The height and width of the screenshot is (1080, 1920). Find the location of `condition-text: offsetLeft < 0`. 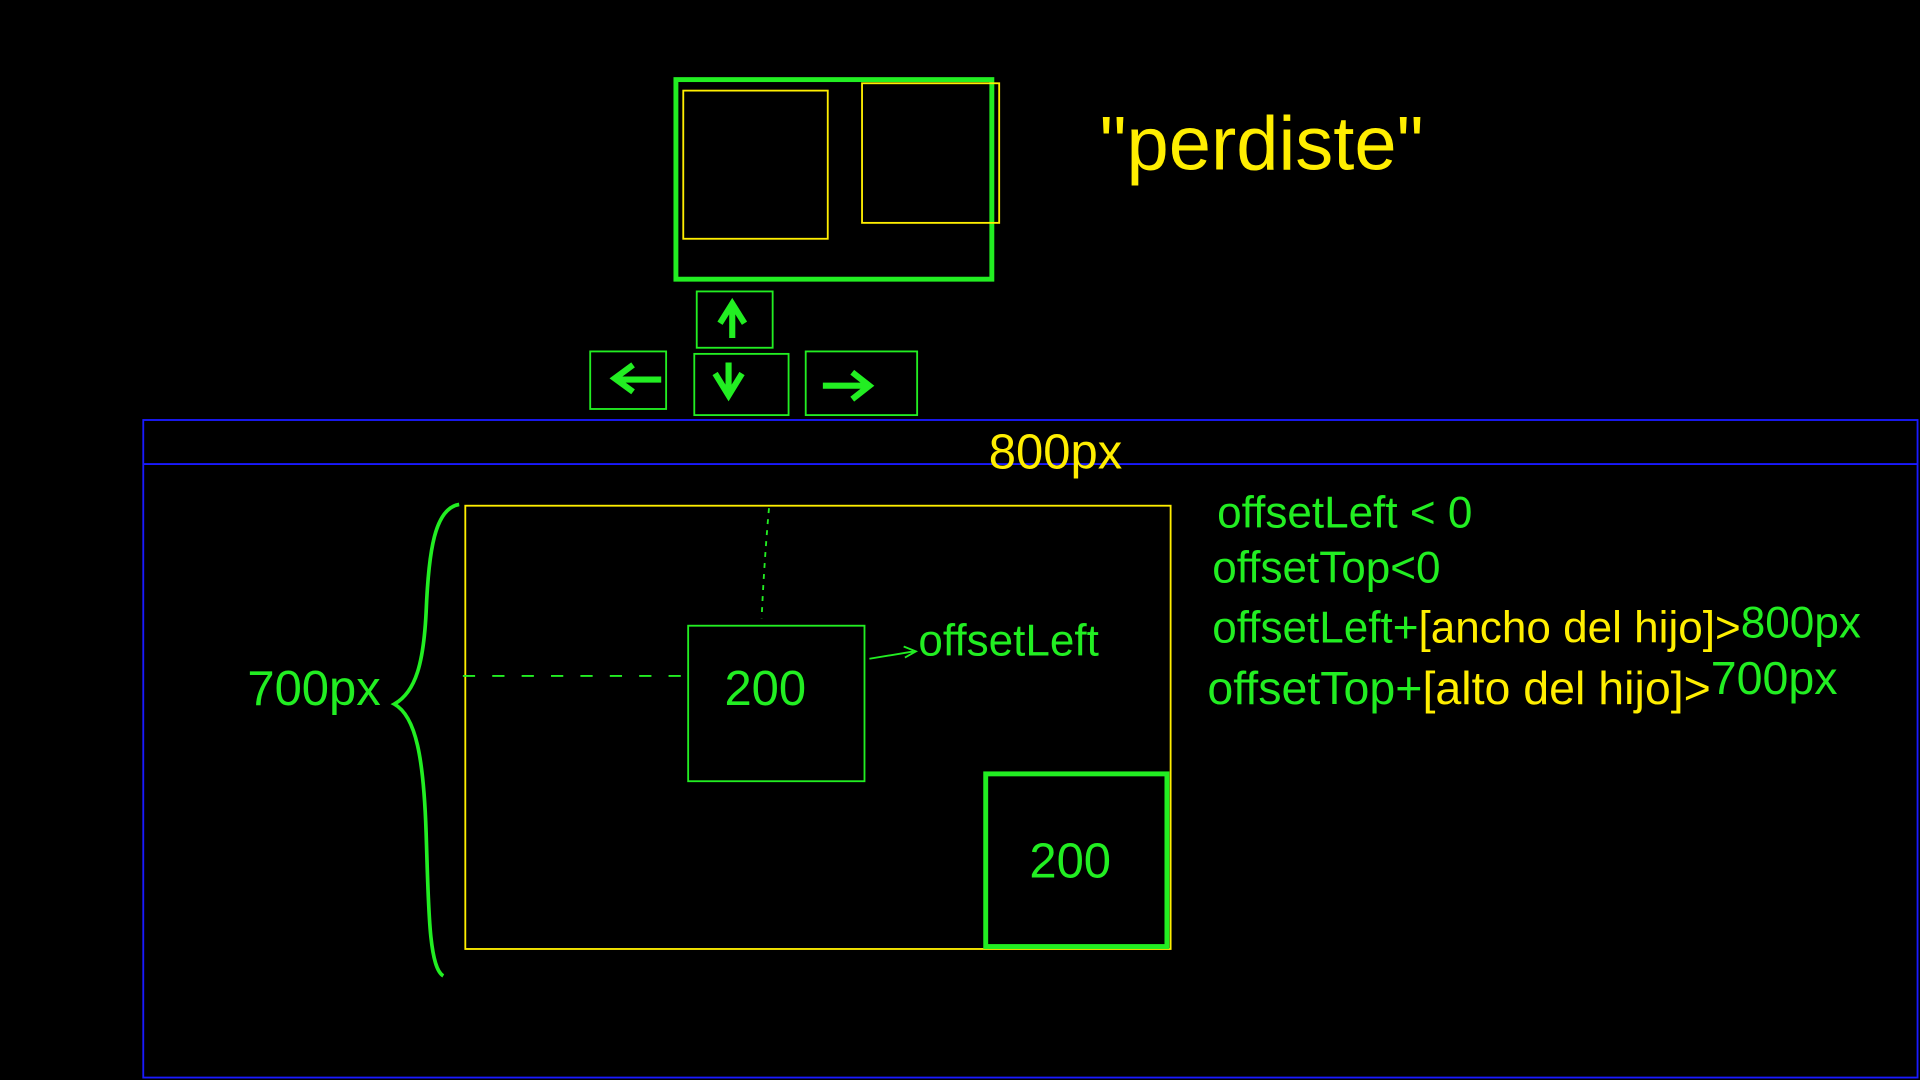

condition-text: offsetLeft < 0 is located at coordinates (1344, 512).